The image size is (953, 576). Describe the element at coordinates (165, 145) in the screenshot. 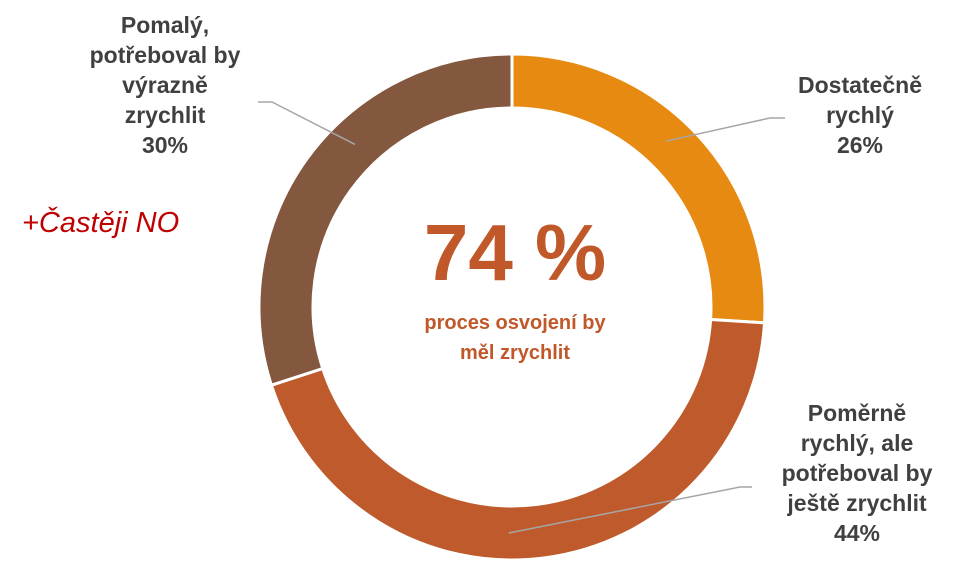

I see `label-line: 30%` at that location.